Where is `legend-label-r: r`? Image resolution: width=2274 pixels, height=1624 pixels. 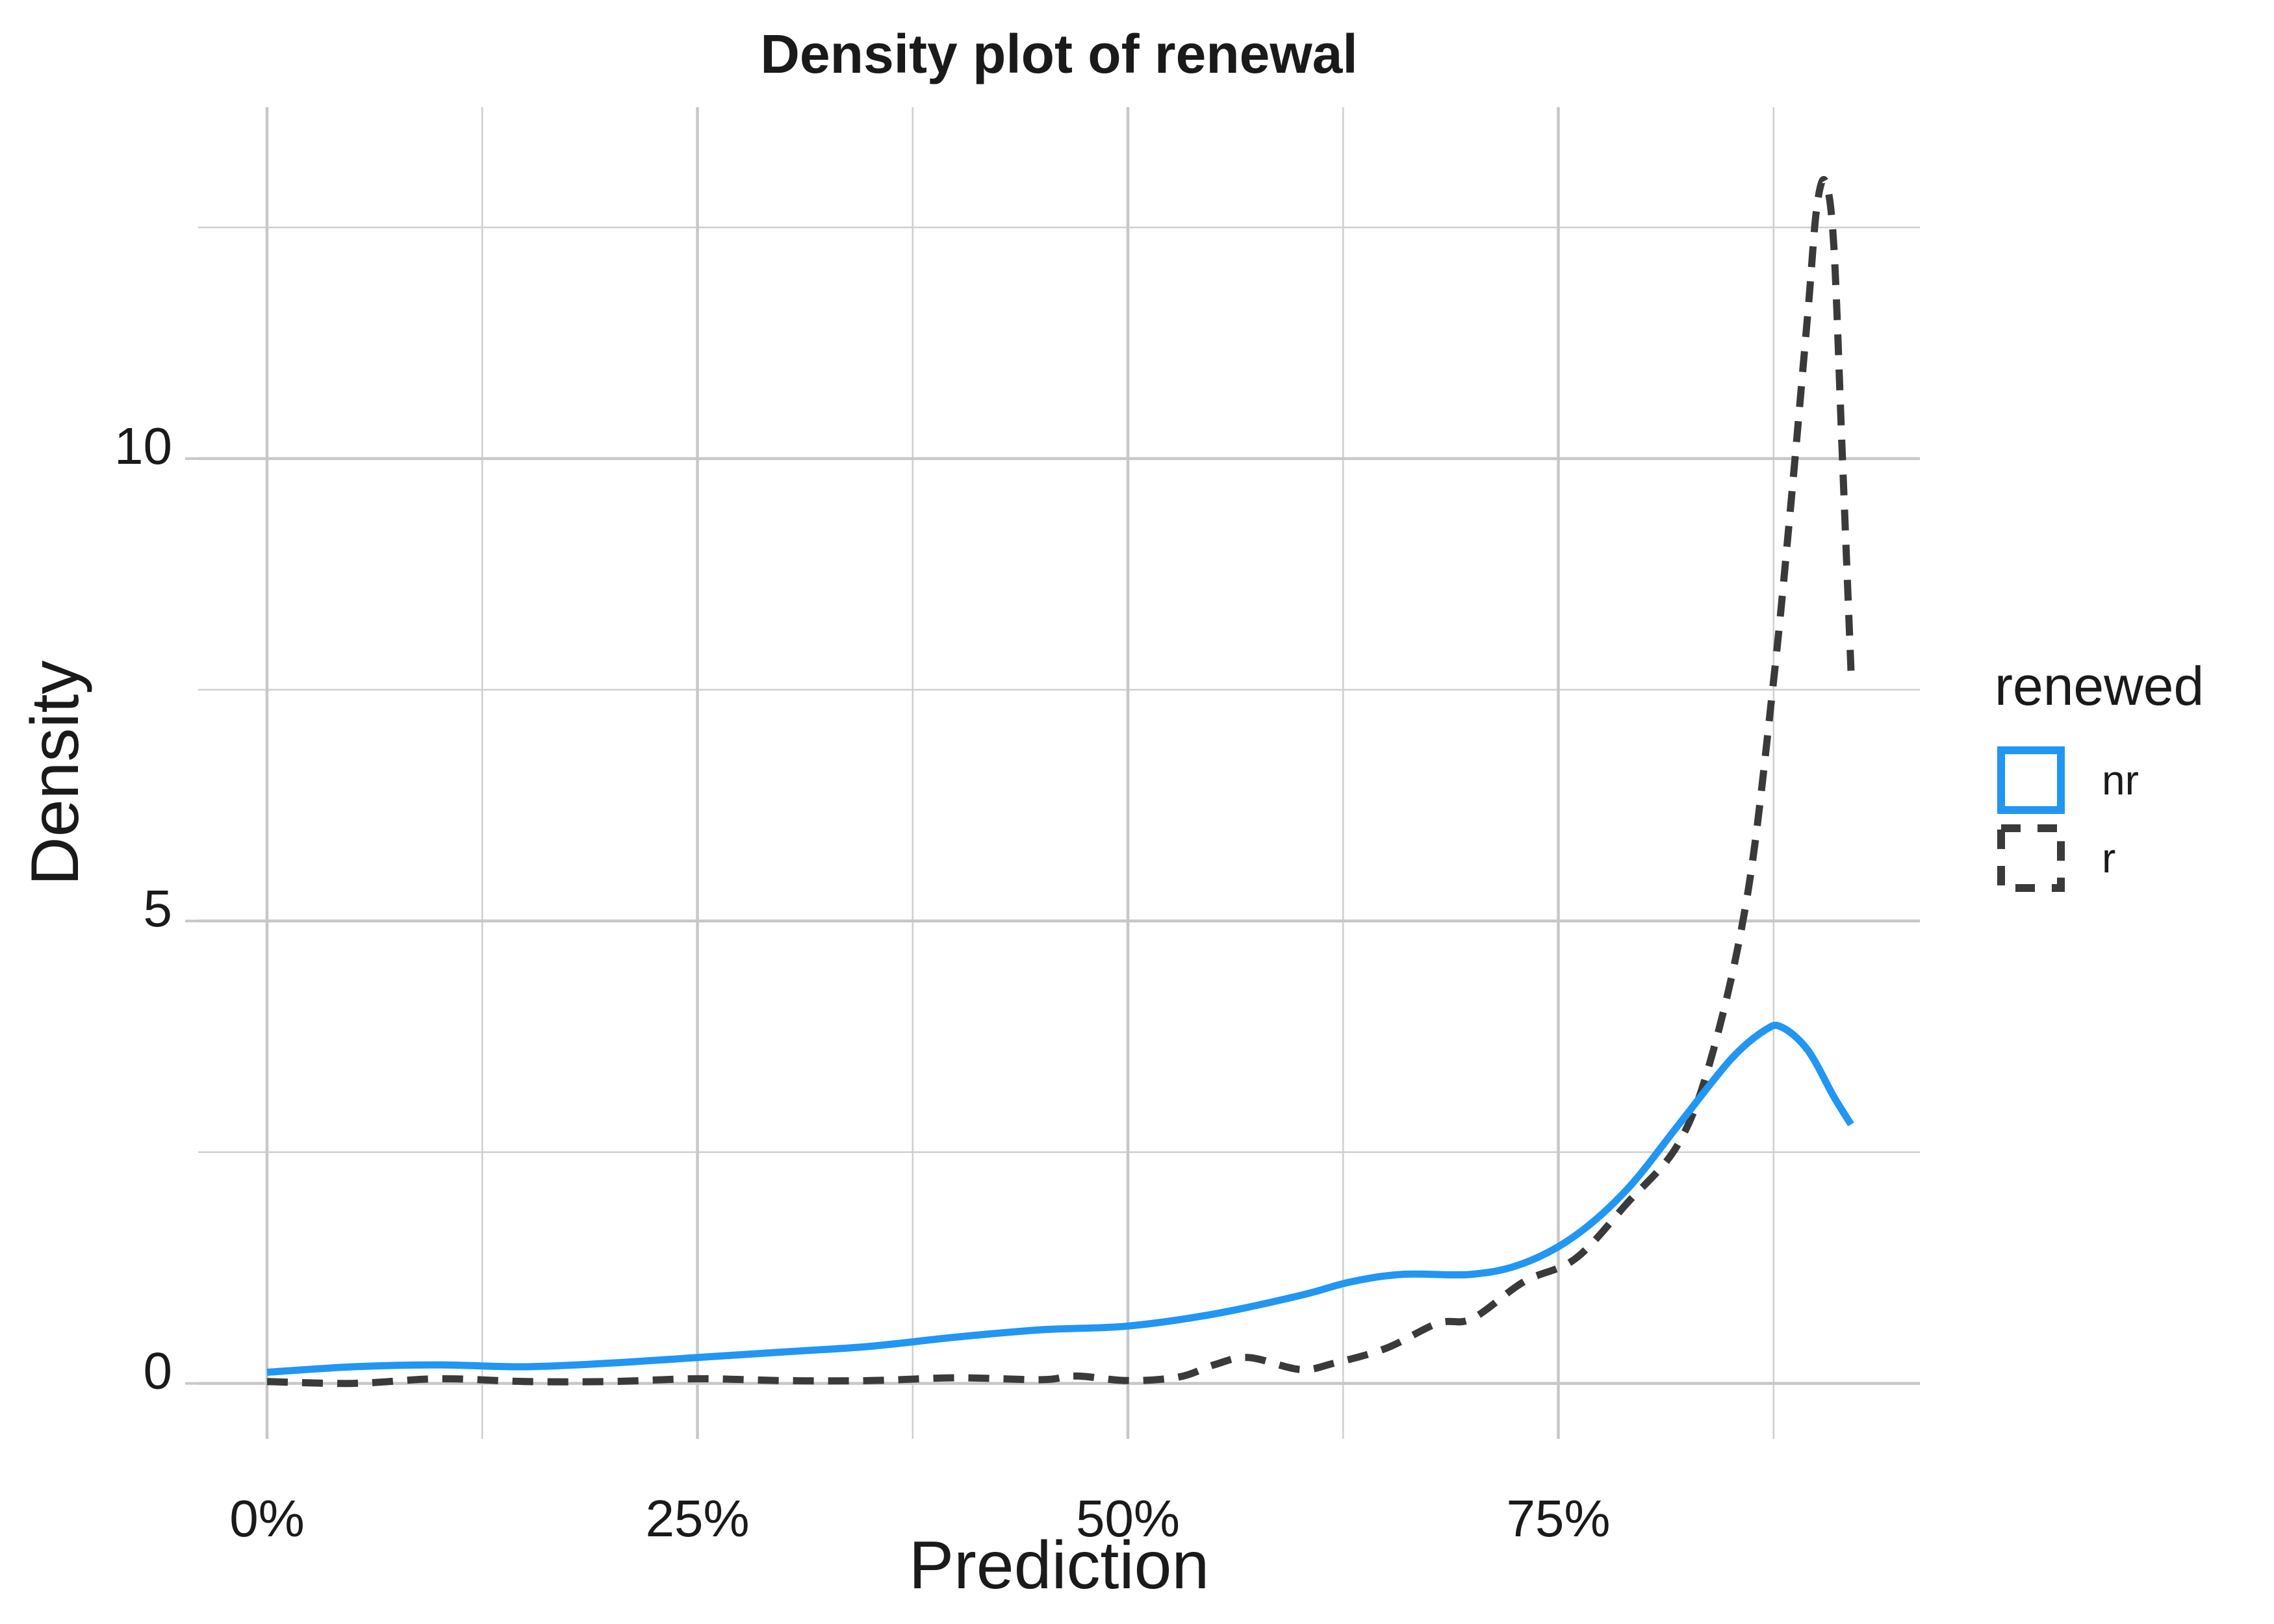 legend-label-r: r is located at coordinates (2108, 858).